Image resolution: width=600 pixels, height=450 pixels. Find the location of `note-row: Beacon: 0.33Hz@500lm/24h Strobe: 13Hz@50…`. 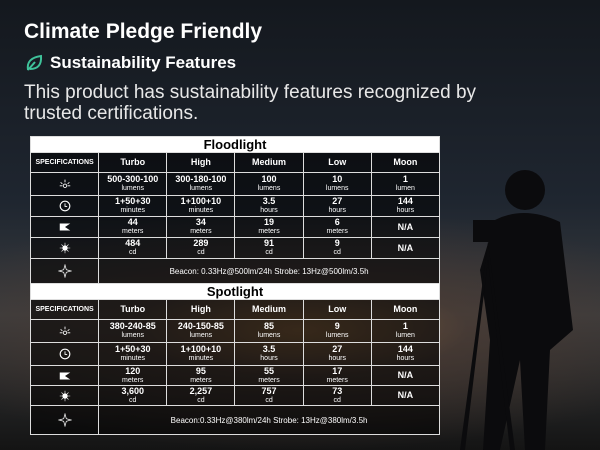

note-row: Beacon: 0.33Hz@500lm/24h Strobe: 13Hz@50… is located at coordinates (234, 271).